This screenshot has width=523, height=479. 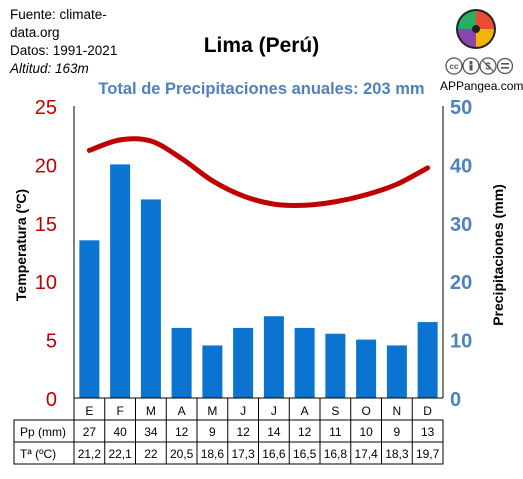 I want to click on x-tick-label: E, so click(x=89, y=411).